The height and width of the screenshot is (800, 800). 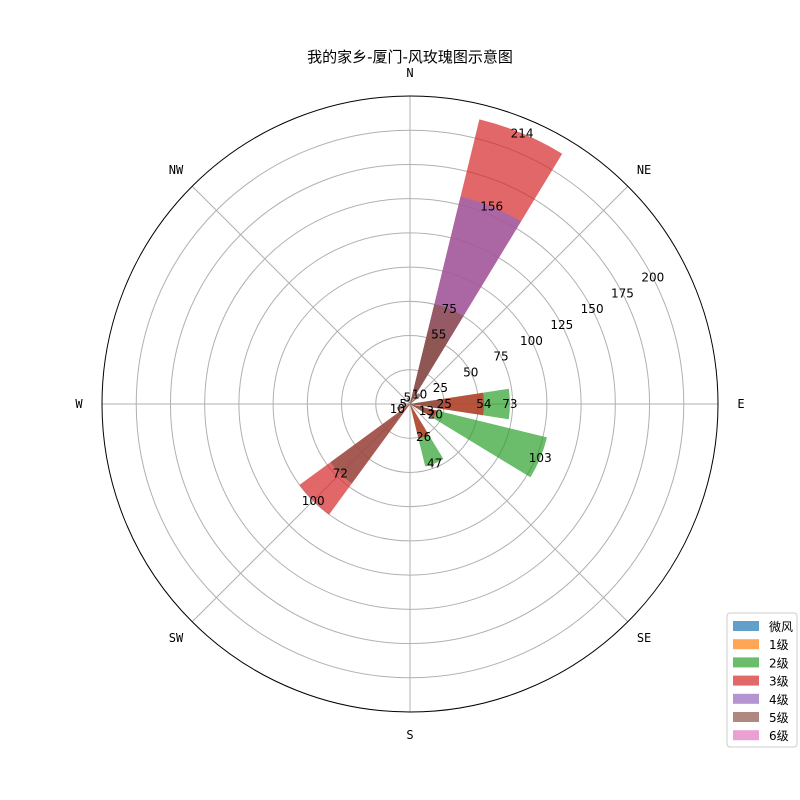 I want to click on bar-value-label: 47, so click(x=434, y=463).